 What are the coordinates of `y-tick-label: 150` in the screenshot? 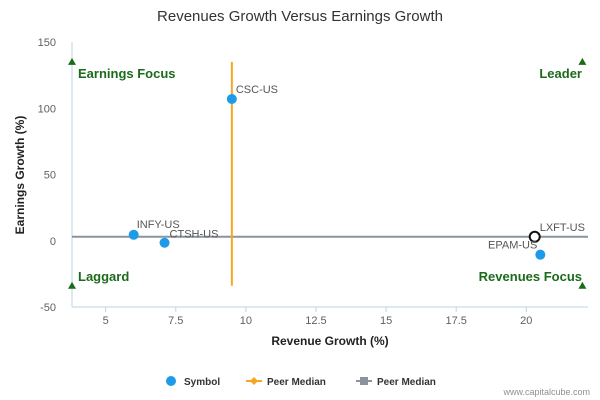 It's located at (47, 43).